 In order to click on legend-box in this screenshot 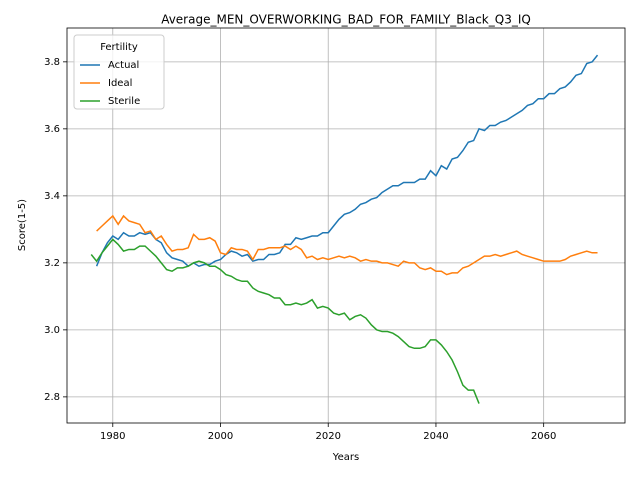, I will do `click(119, 72)`.